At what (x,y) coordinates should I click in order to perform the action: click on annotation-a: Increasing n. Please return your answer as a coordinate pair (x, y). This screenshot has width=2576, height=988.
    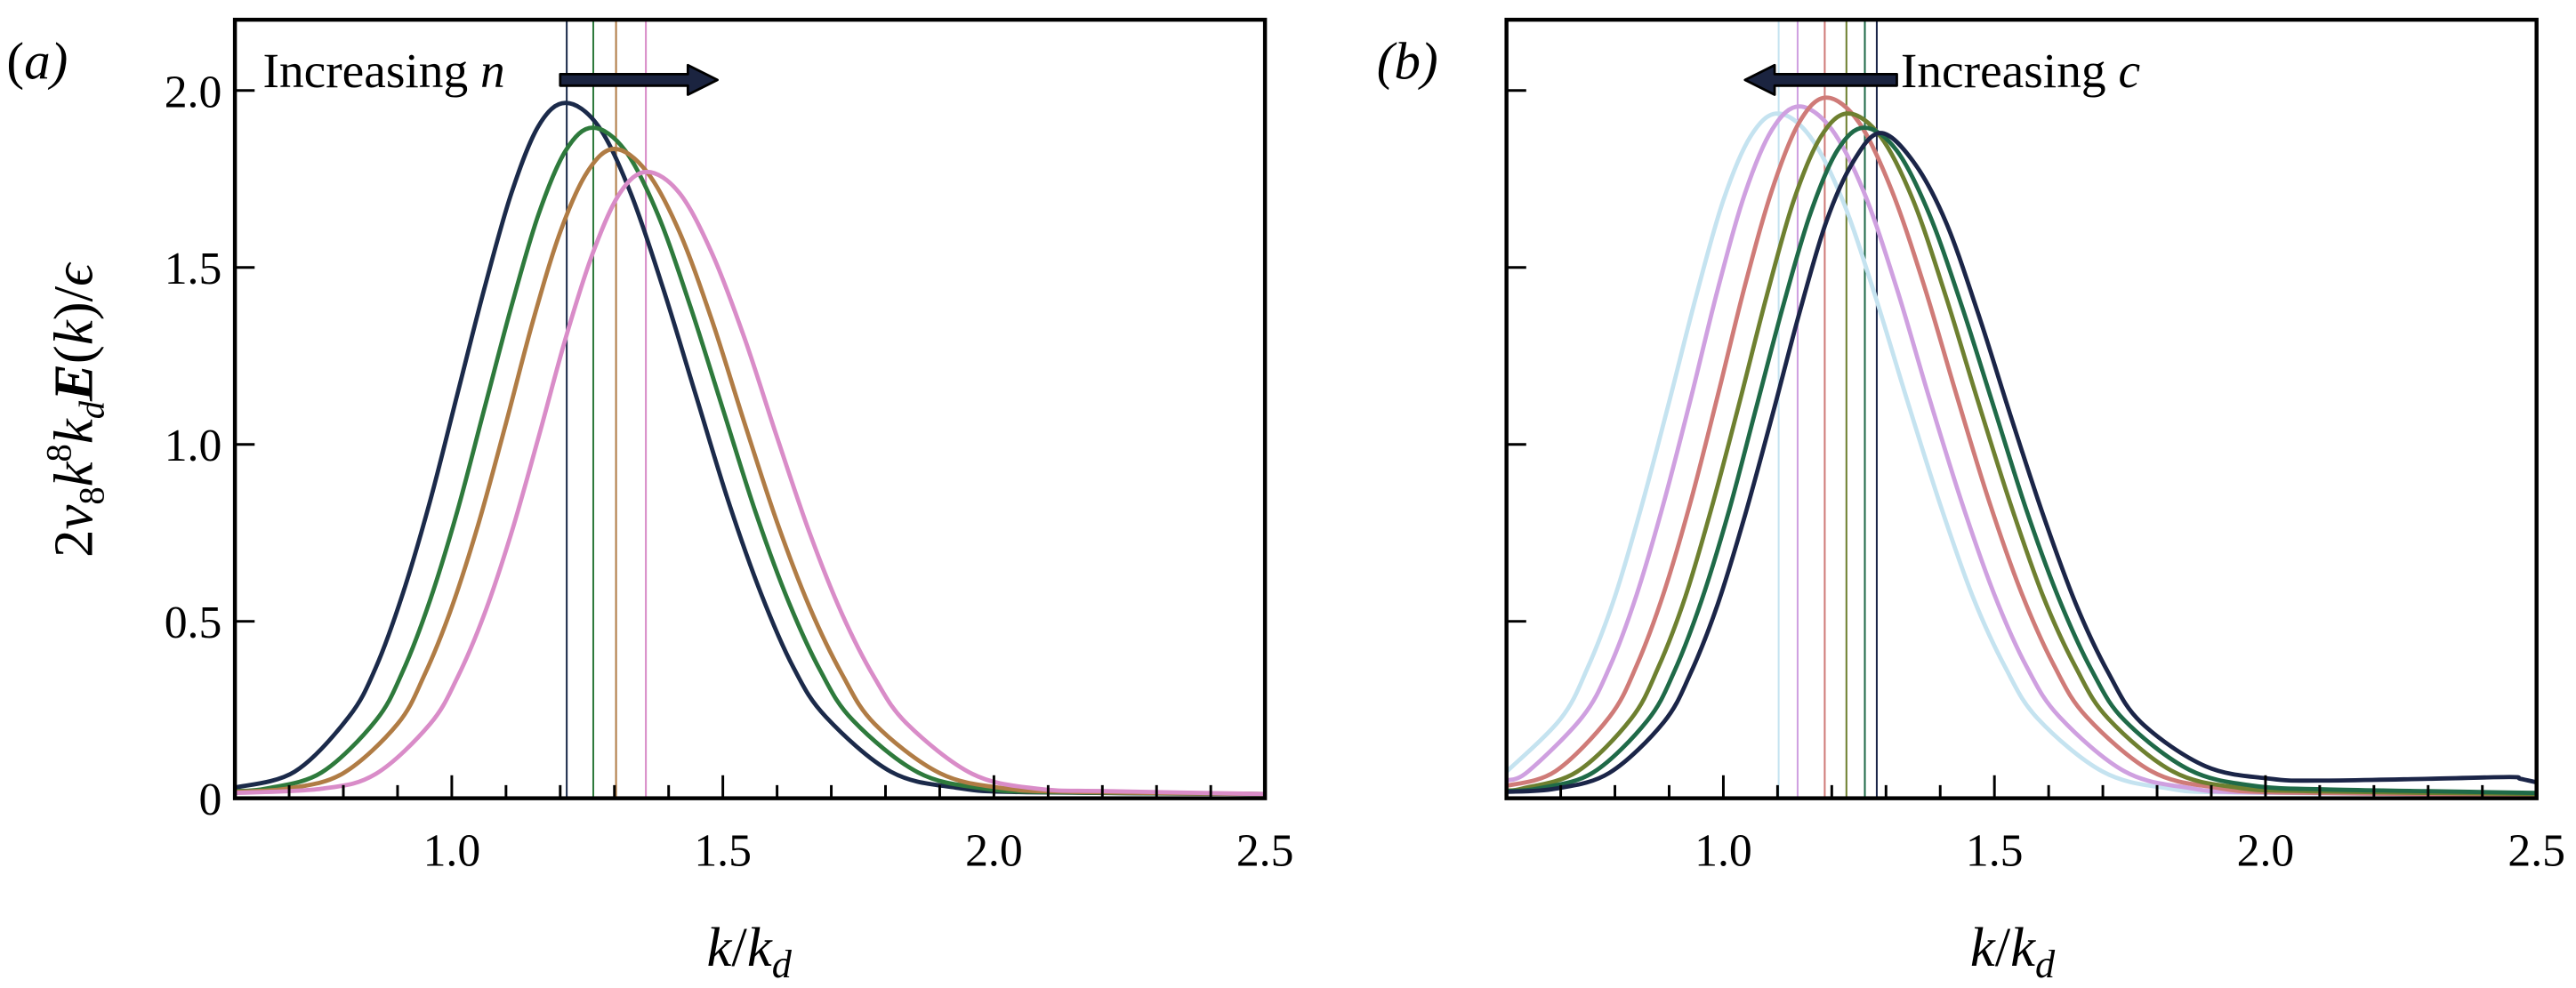
    Looking at the image, I should click on (384, 71).